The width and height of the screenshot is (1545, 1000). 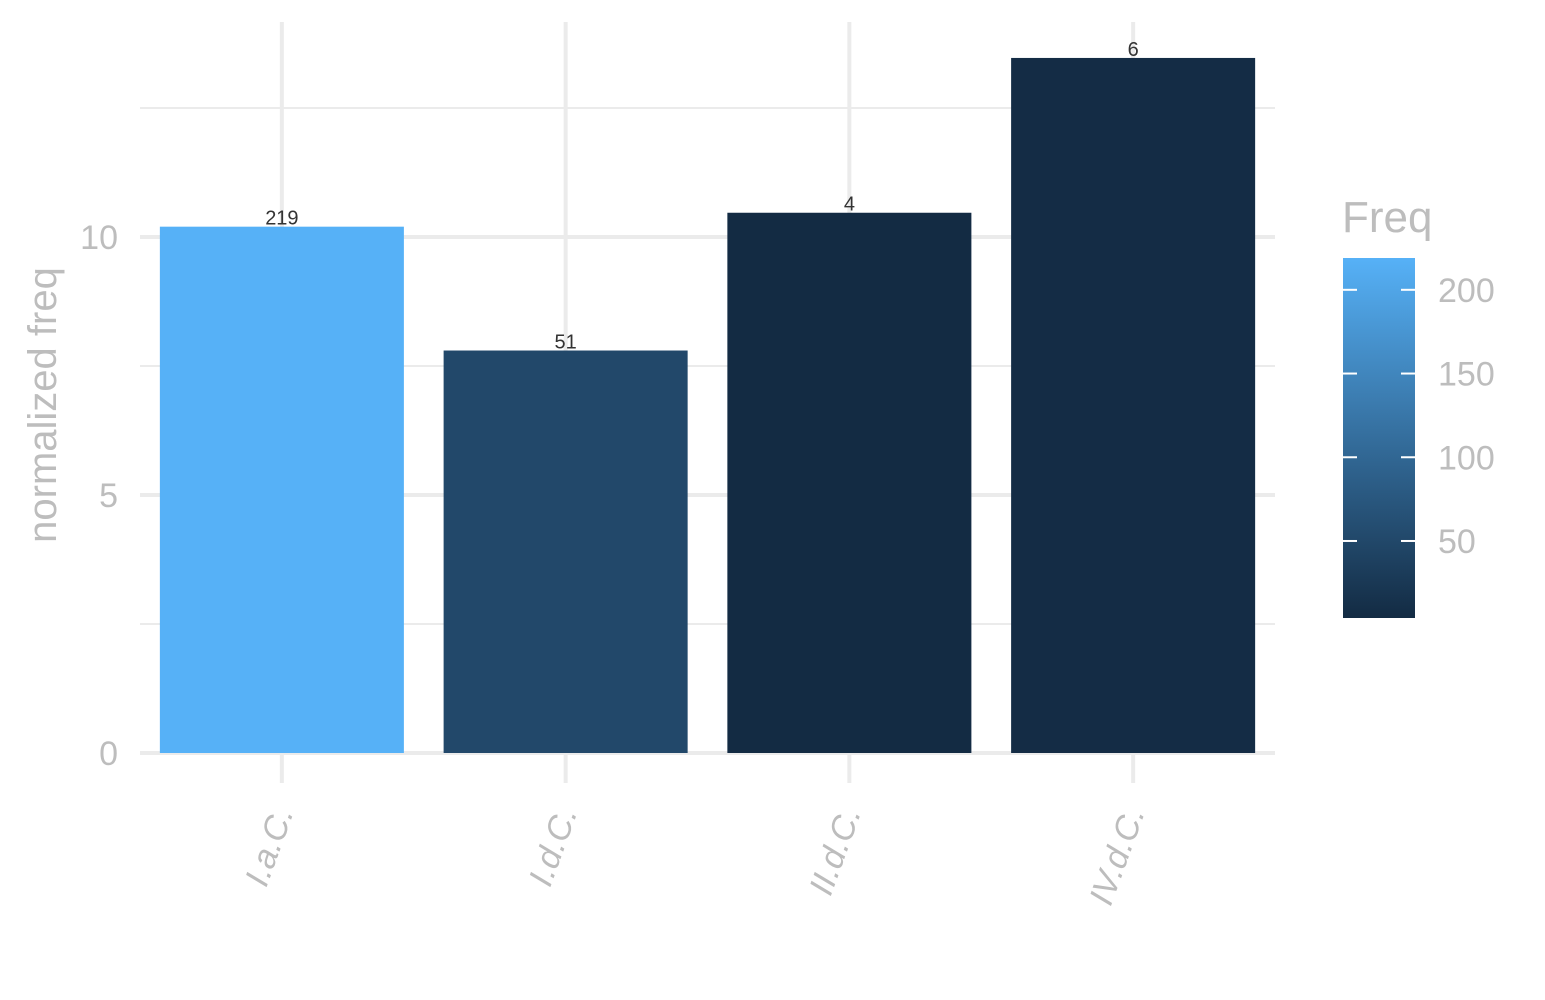 What do you see at coordinates (1117, 856) in the screenshot?
I see `x-tick-label: IV.d.C.` at bounding box center [1117, 856].